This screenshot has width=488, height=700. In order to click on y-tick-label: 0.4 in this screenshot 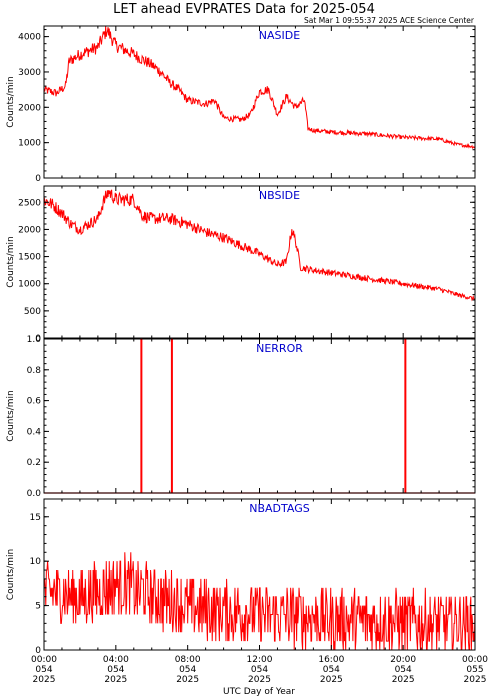, I will do `click(34, 432)`.